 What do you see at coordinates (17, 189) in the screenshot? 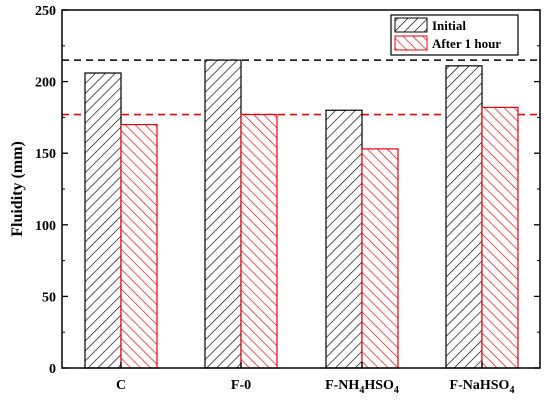
I see `y-axis-title: Fluidity (mm)` at bounding box center [17, 189].